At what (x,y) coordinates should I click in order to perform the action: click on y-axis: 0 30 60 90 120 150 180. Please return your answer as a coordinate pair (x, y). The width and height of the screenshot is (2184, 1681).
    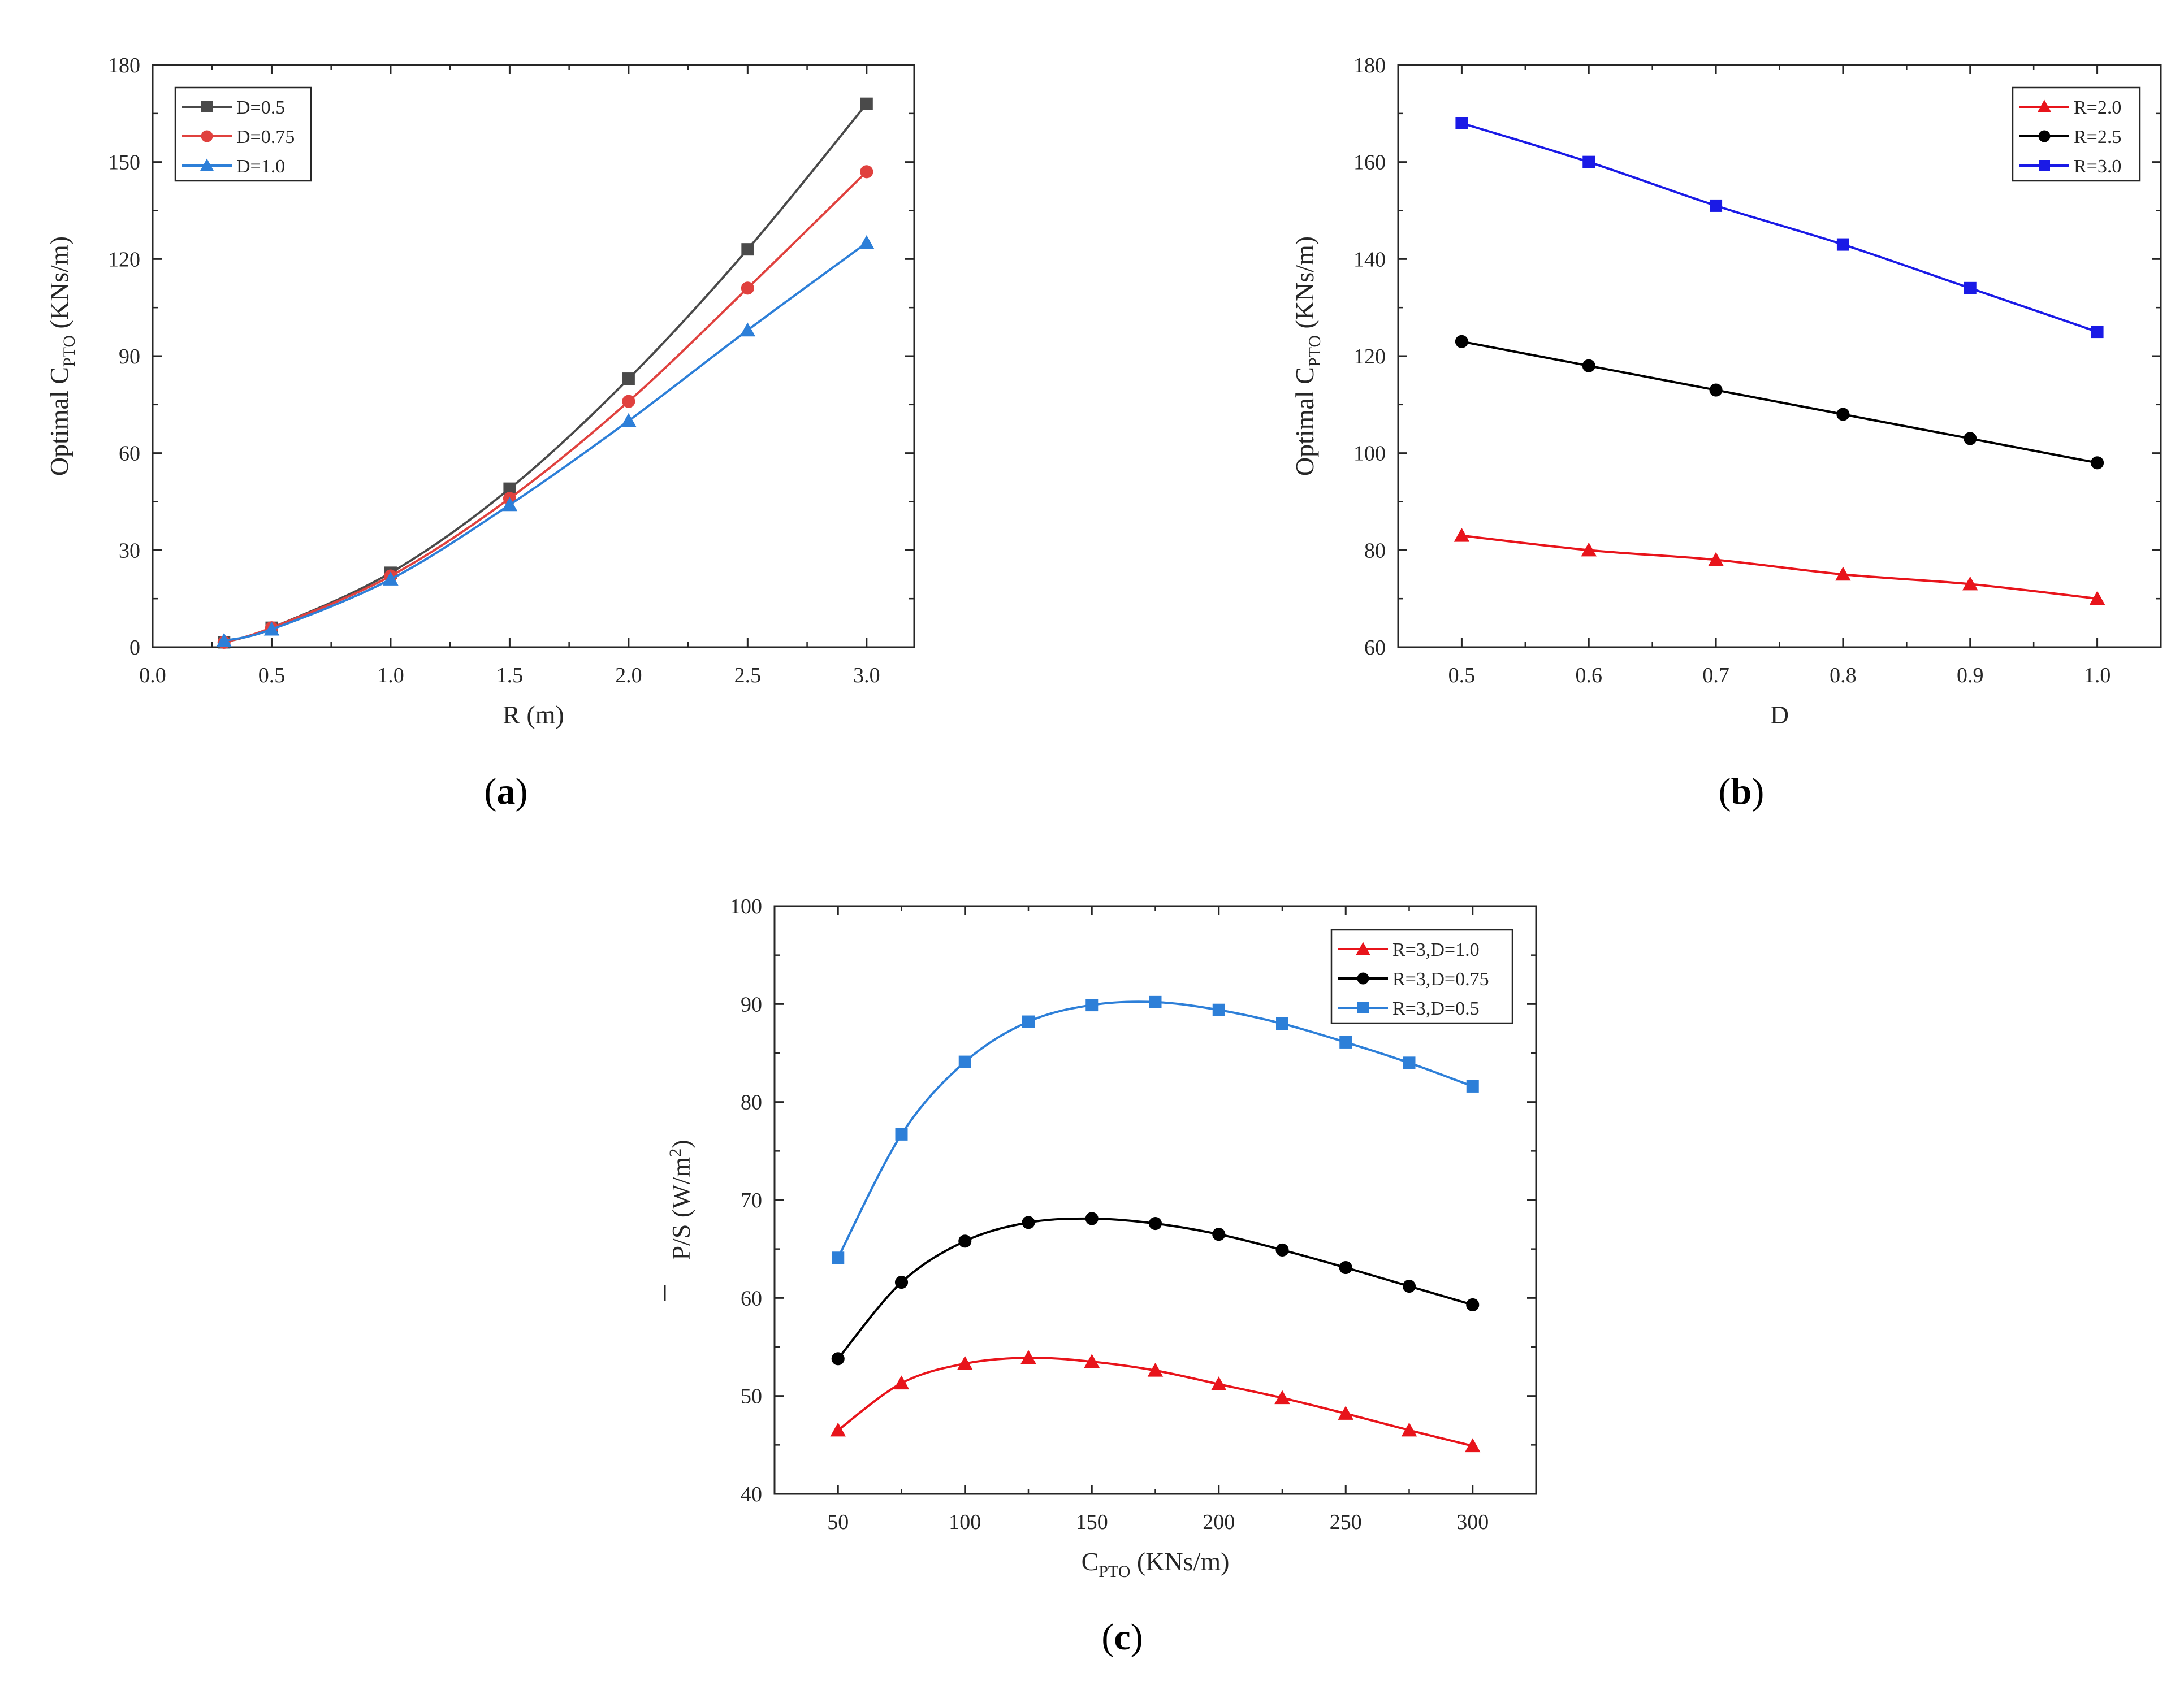
    Looking at the image, I should click on (511, 357).